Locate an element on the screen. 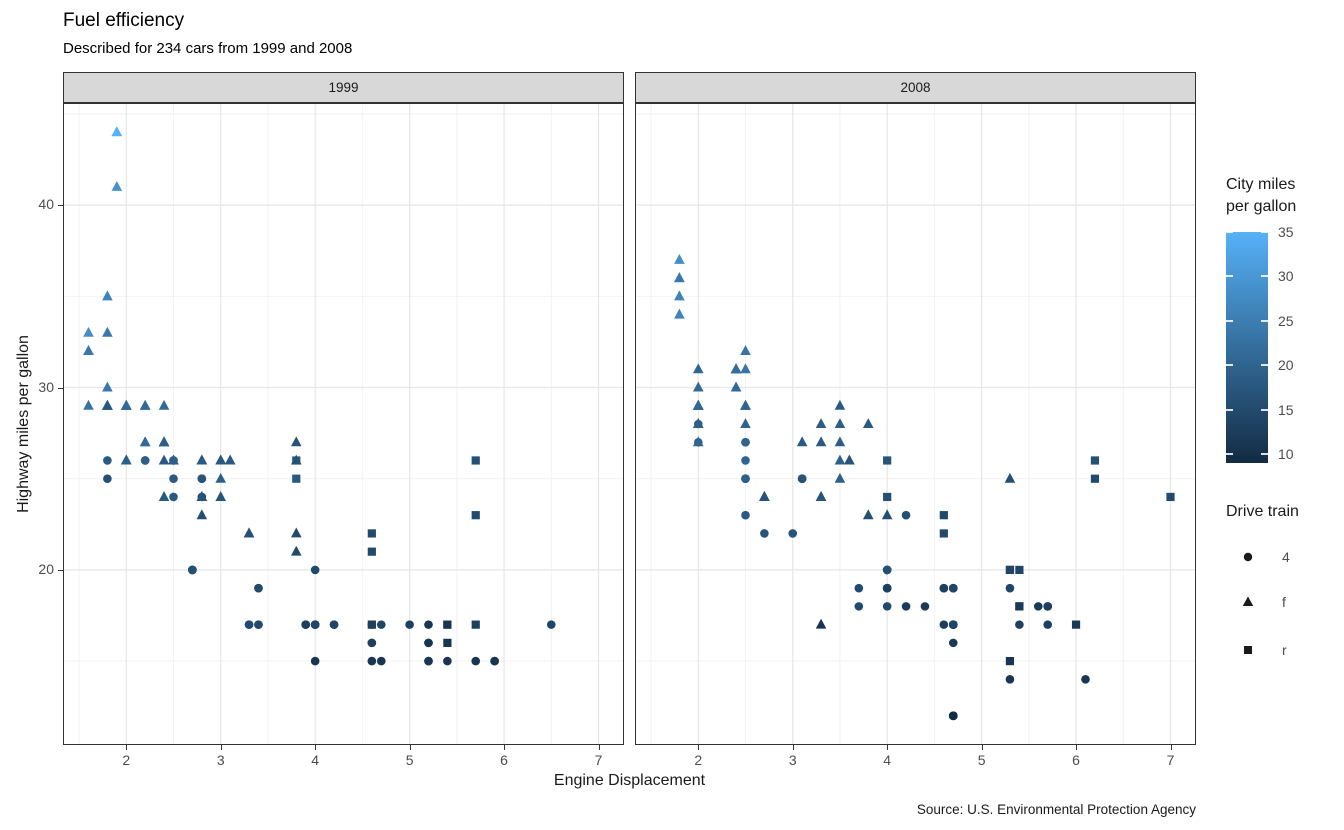 The image size is (1344, 830). colorbar-tick-label: 15 is located at coordinates (1286, 409).